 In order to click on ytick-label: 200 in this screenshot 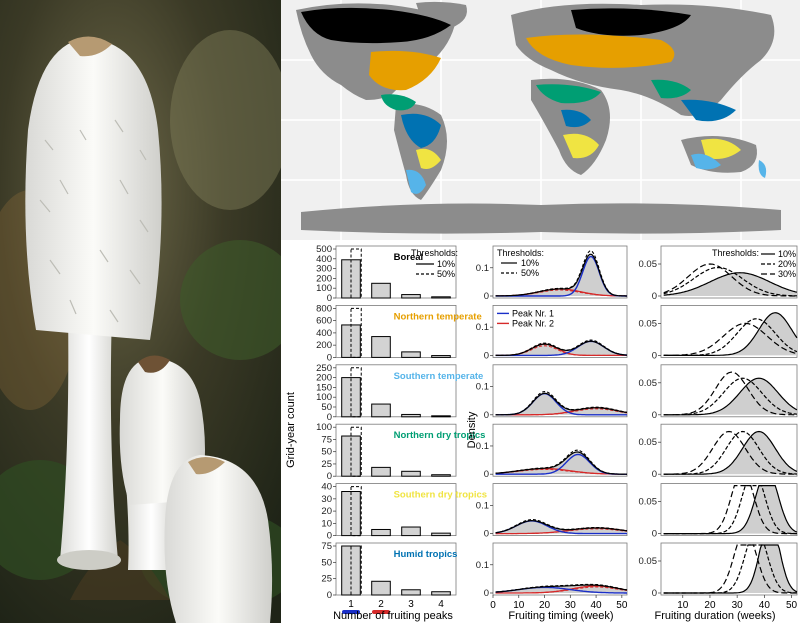, I will do `click(324, 378)`.